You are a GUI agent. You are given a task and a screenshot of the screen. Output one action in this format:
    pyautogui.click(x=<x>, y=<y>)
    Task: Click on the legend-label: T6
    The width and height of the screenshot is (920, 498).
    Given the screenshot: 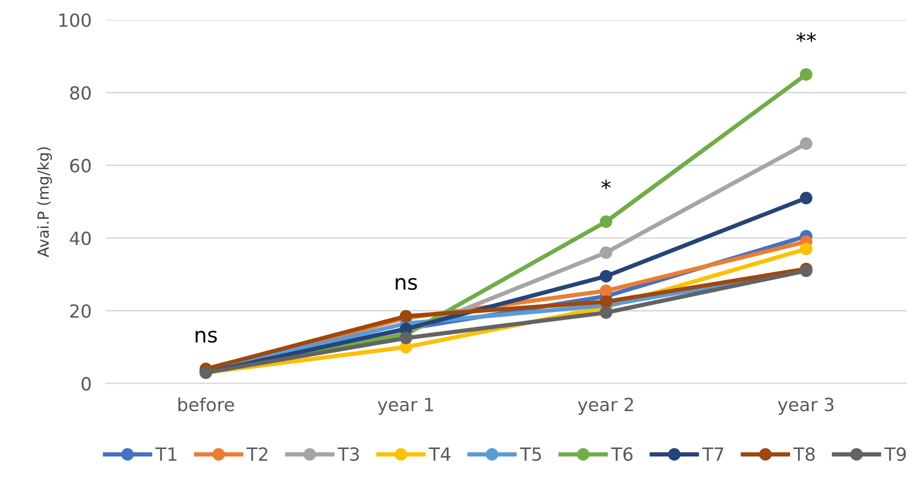 What is the action you would take?
    pyautogui.click(x=622, y=454)
    